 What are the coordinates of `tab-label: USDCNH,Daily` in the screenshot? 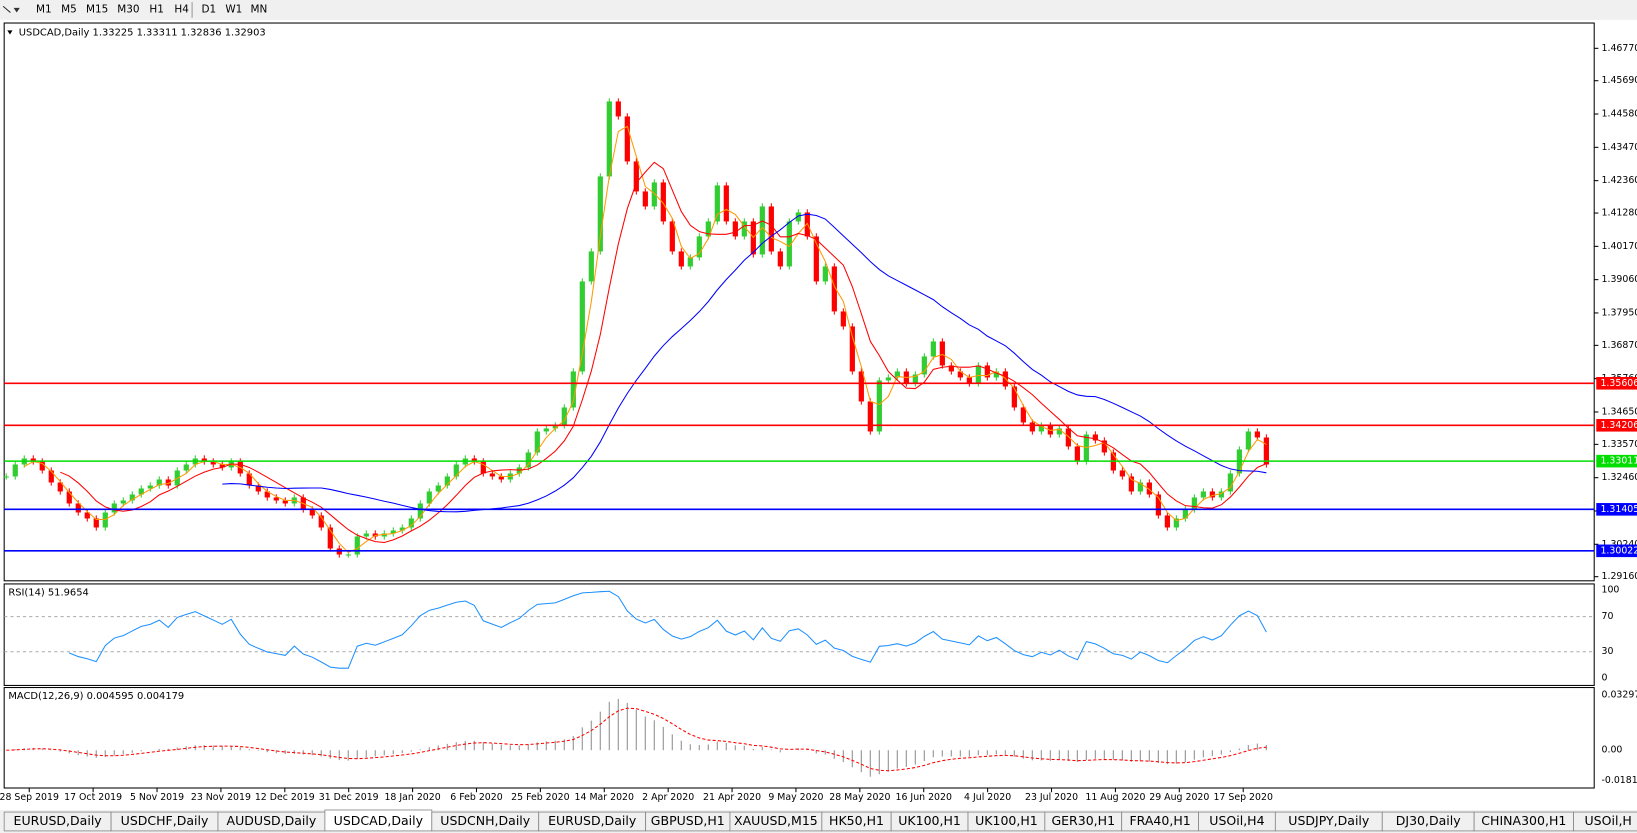 It's located at (485, 820).